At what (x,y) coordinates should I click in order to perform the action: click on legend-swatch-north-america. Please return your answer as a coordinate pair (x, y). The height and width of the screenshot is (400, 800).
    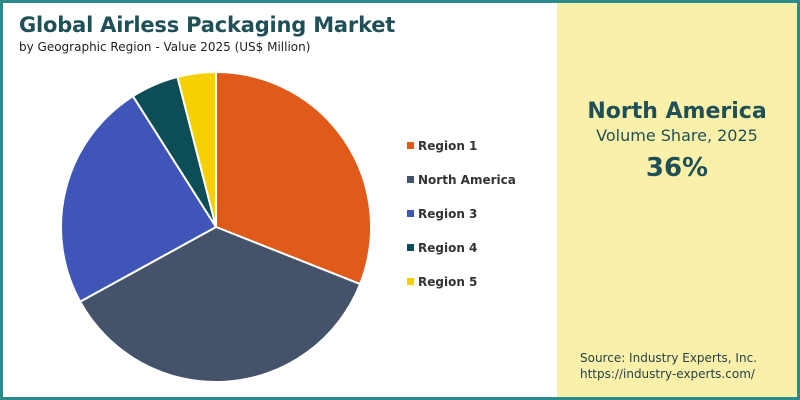
    Looking at the image, I should click on (410, 179).